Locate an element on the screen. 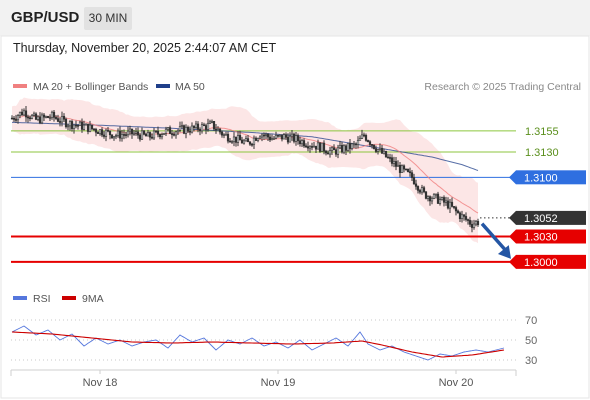  x-tick-label: Nov 19 is located at coordinates (278, 383).